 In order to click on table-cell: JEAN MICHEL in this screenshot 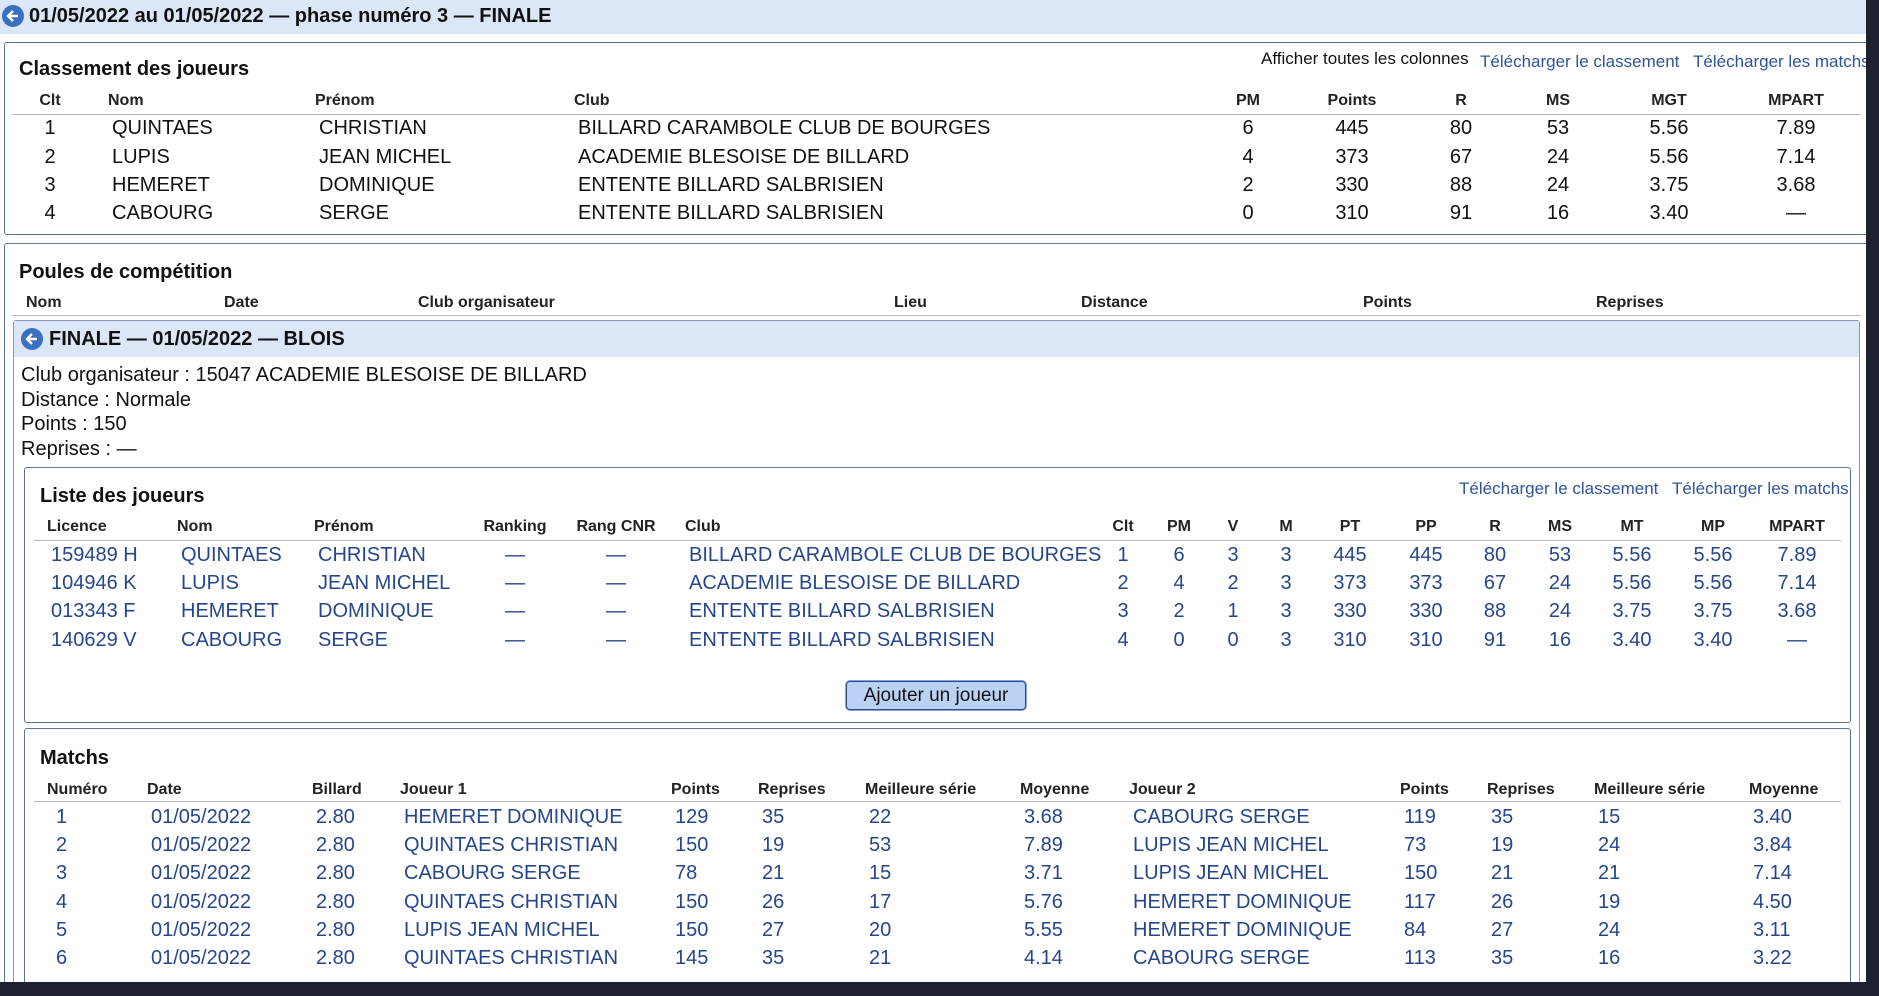, I will do `click(384, 583)`.